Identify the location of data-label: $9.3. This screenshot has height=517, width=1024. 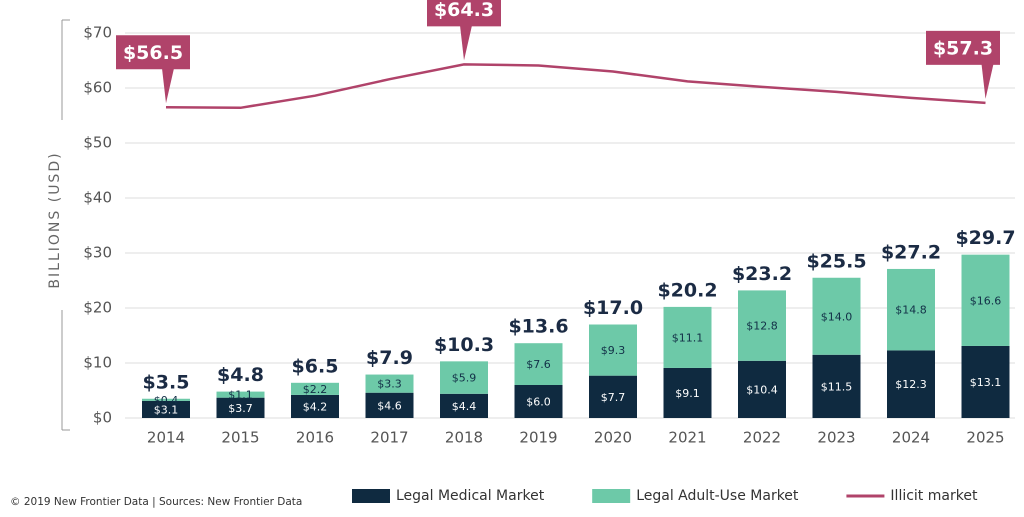
(613, 350).